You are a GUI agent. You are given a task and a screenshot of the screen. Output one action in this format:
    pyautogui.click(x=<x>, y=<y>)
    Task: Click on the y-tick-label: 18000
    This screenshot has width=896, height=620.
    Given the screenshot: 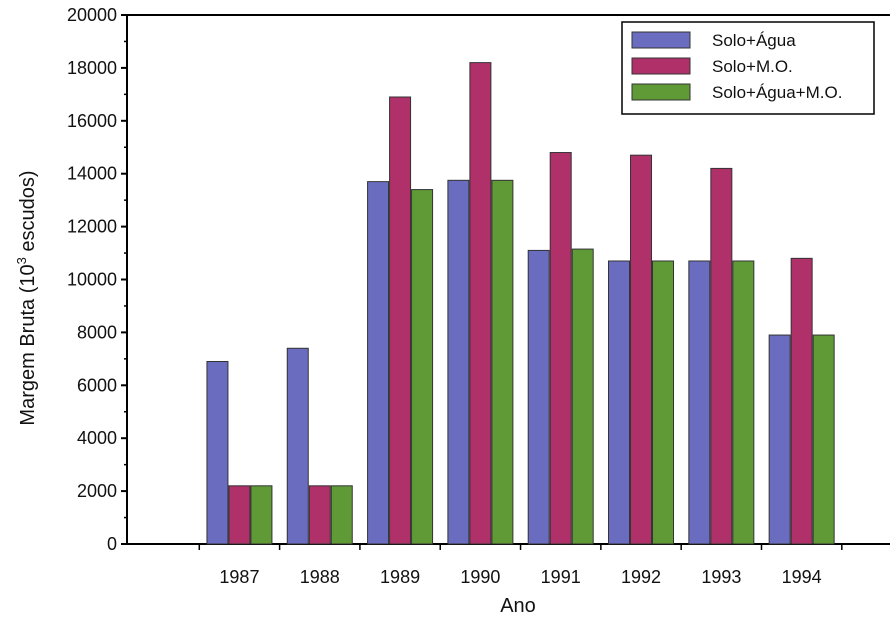 What is the action you would take?
    pyautogui.click(x=92, y=68)
    